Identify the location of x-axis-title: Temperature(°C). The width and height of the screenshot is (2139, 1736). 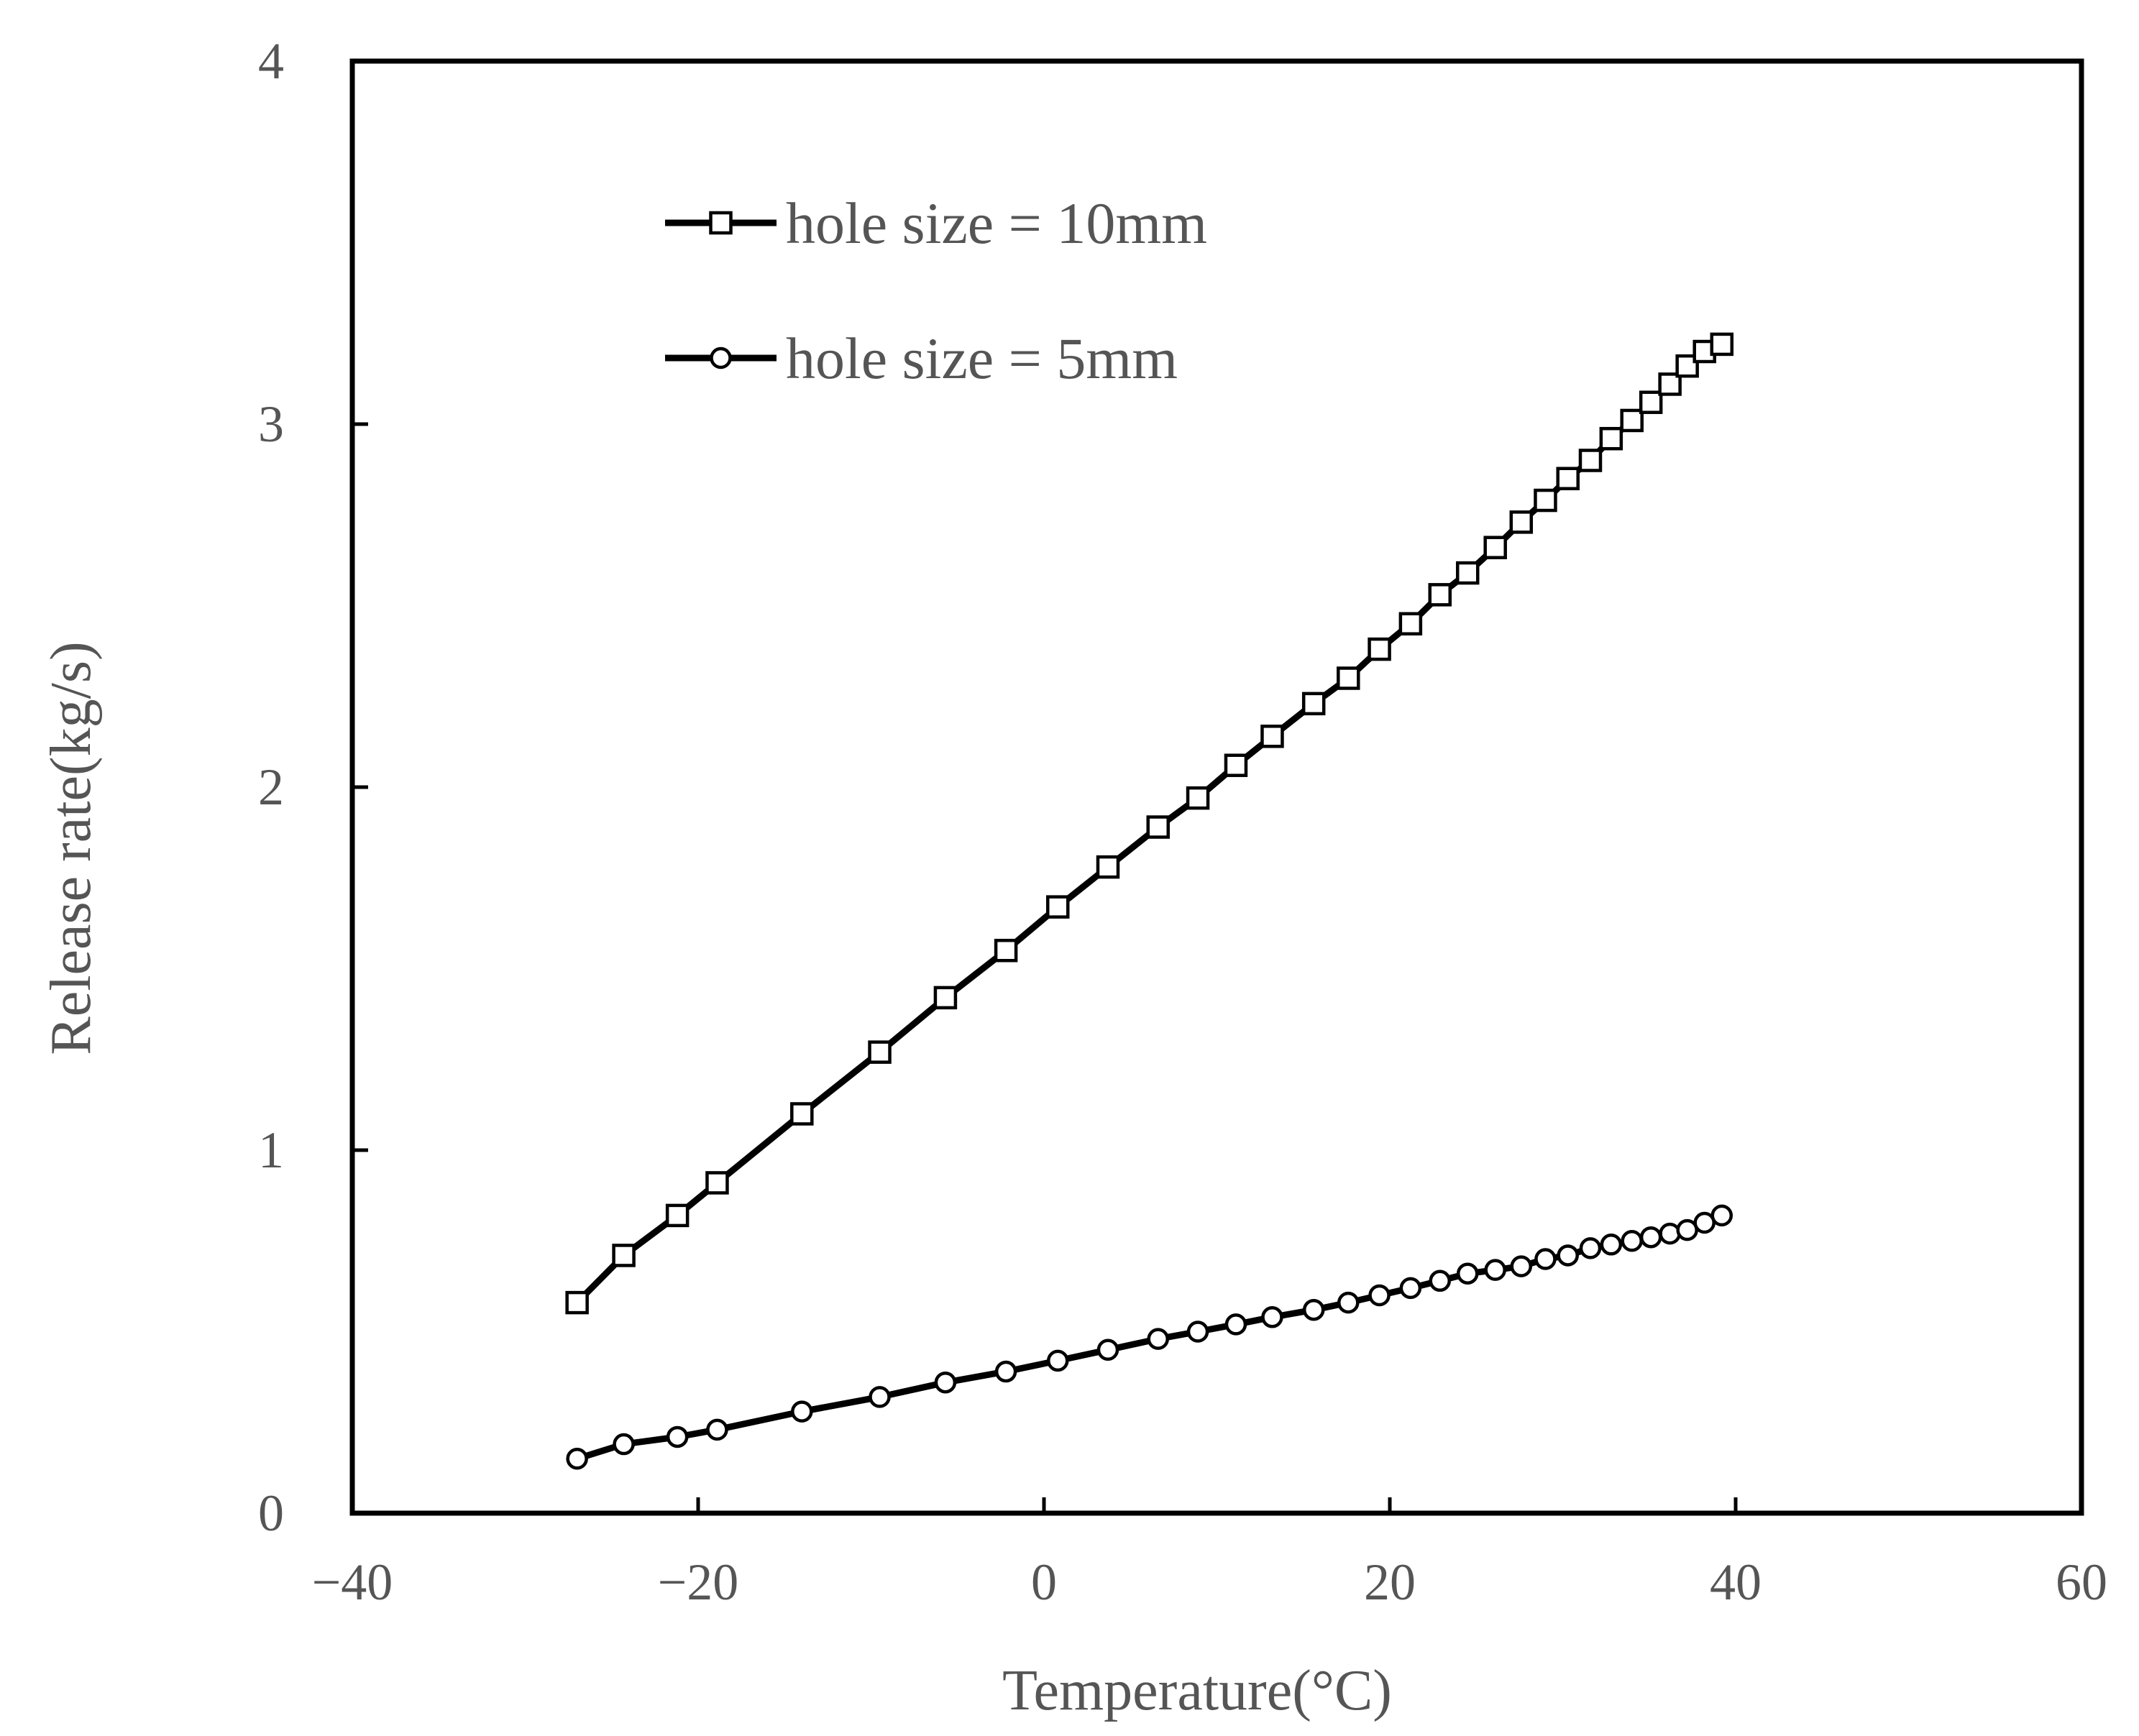
(1197, 1690).